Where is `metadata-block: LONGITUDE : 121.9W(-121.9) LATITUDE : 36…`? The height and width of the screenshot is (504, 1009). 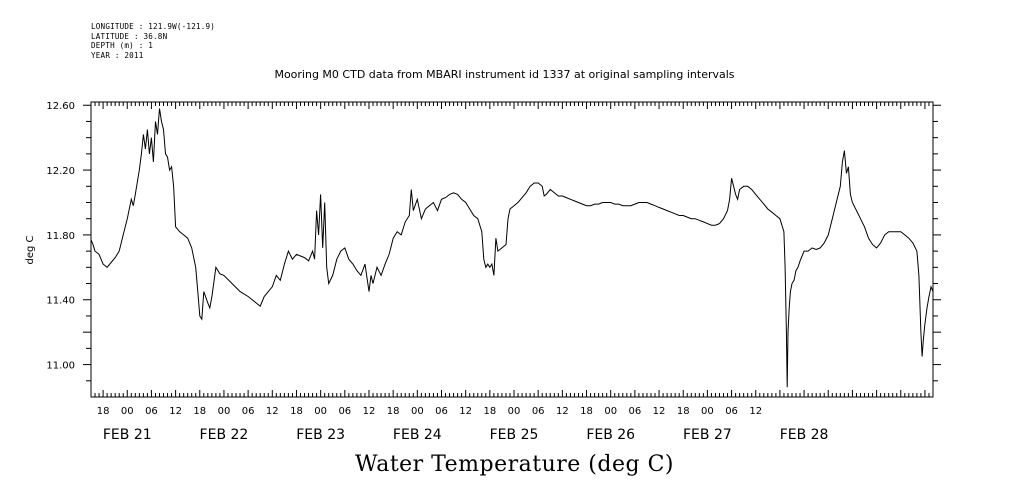 metadata-block: LONGITUDE : 121.9W(-121.9) LATITUDE : 36… is located at coordinates (153, 41).